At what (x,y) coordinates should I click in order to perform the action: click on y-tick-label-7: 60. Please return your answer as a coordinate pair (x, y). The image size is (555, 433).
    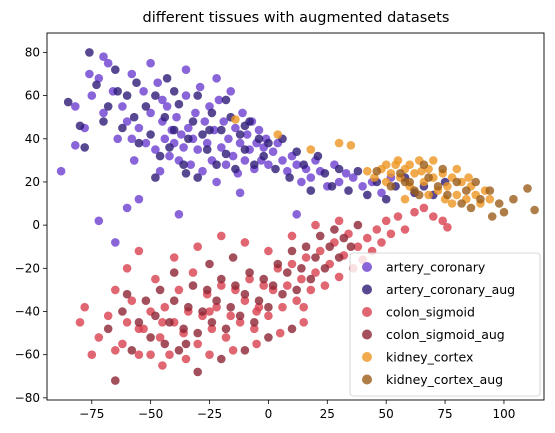
    Looking at the image, I should click on (32, 96).